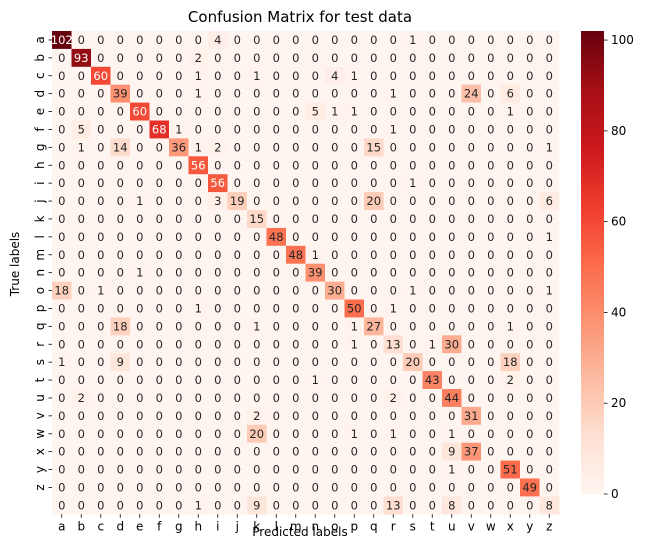 This screenshot has height=547, width=649. What do you see at coordinates (432, 380) in the screenshot?
I see `cell-value-label: 43` at bounding box center [432, 380].